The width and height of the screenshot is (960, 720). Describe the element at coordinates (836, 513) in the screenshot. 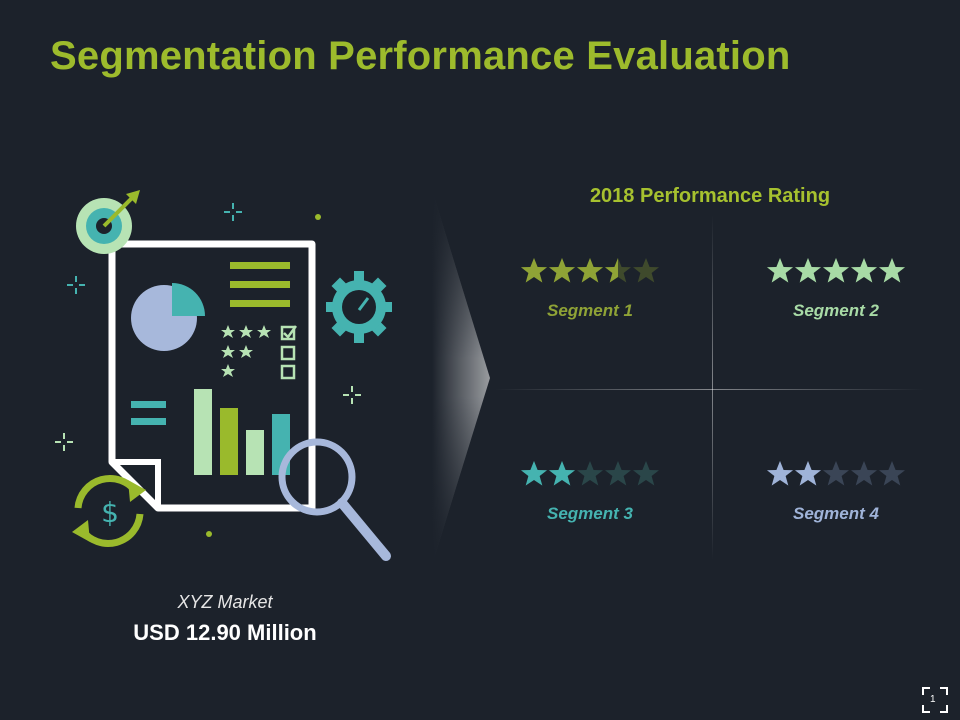

I see `segment-label: Segment 4` at that location.